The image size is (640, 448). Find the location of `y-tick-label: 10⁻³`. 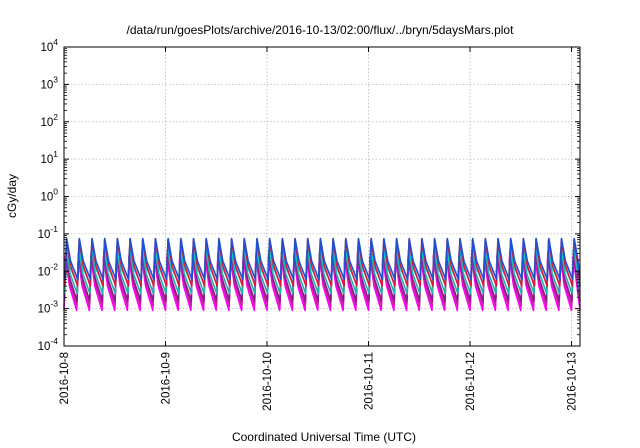

y-tick-label: 10⁻³ is located at coordinates (48, 307).